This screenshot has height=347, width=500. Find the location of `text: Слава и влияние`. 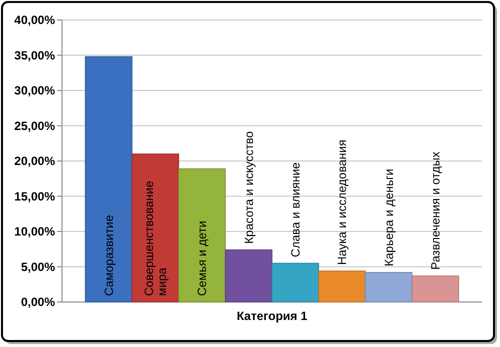

text: Слава и влияние is located at coordinates (295, 210).